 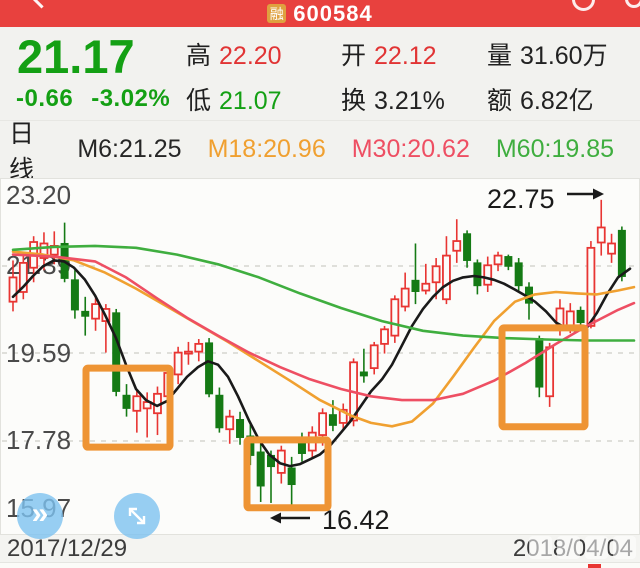 I want to click on stat-column-open-turnover: 开 22.12 换 3.21%, so click(x=393, y=76).